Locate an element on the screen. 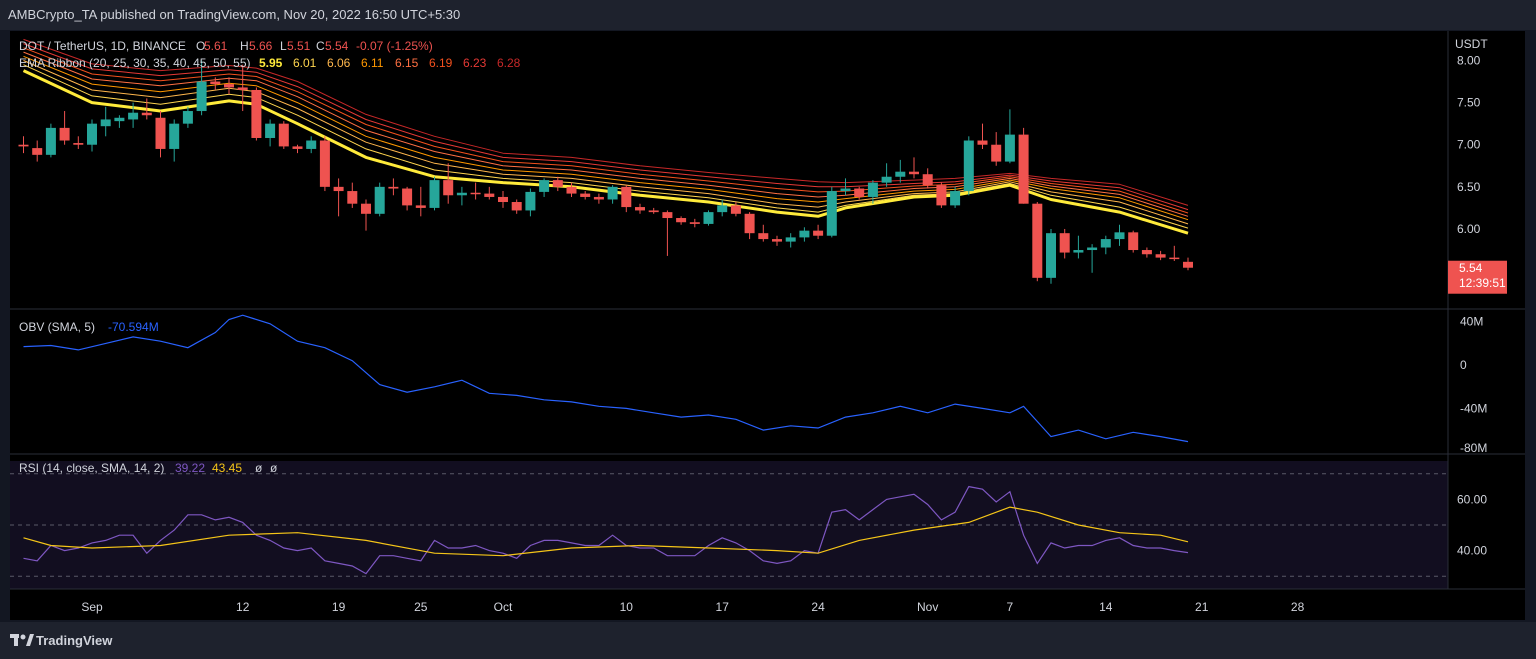 Image resolution: width=1536 pixels, height=659 pixels. legend-high-value: 5.66 is located at coordinates (261, 46).